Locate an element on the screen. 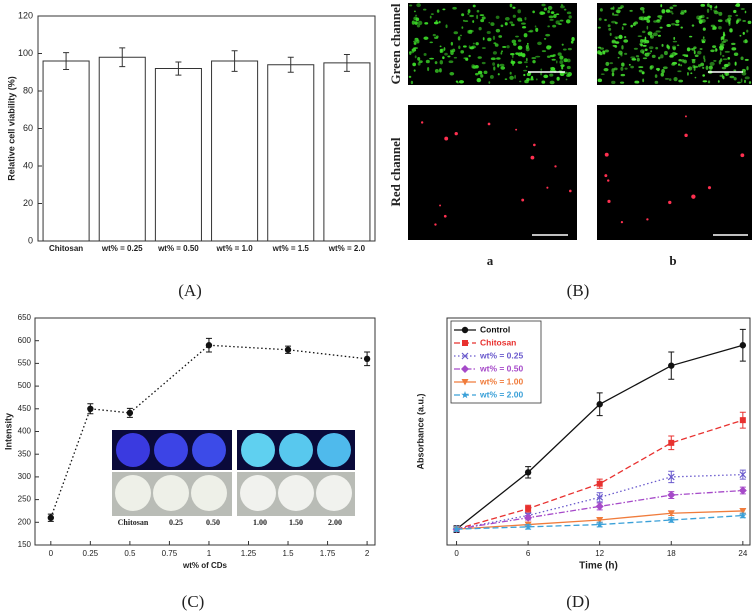  legend-marker is located at coordinates (465, 330).